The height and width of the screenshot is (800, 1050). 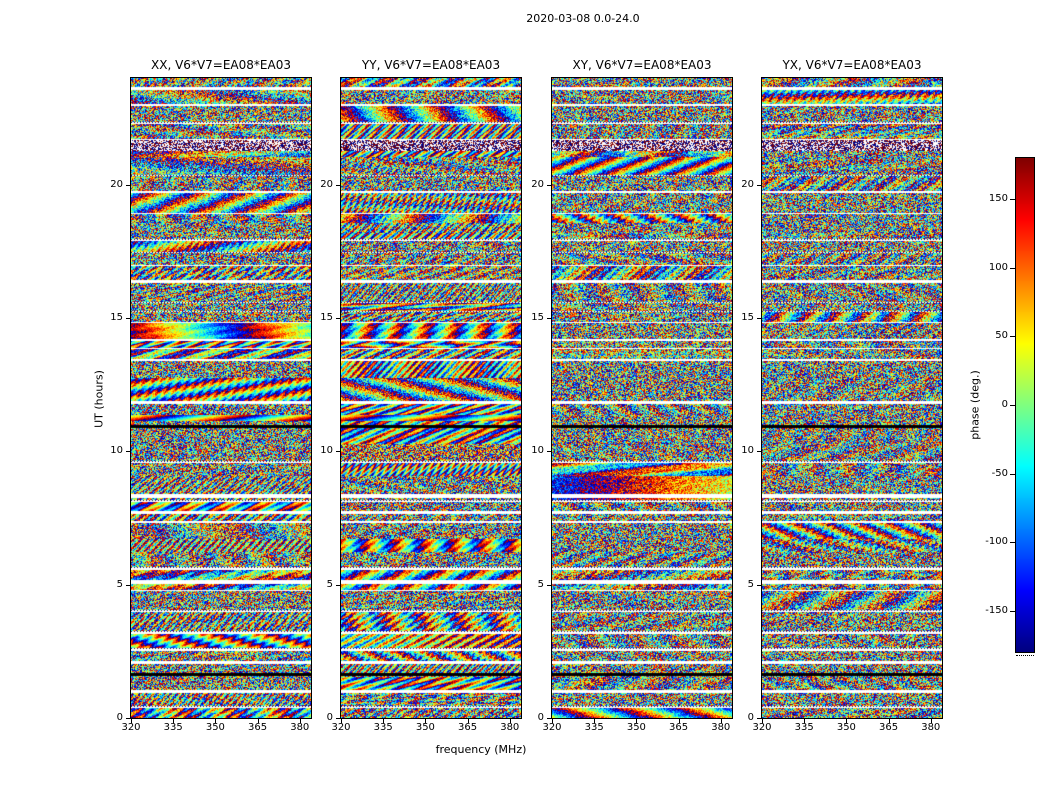 What do you see at coordinates (481, 749) in the screenshot?
I see `x-axis-label: frequency (MHz)` at bounding box center [481, 749].